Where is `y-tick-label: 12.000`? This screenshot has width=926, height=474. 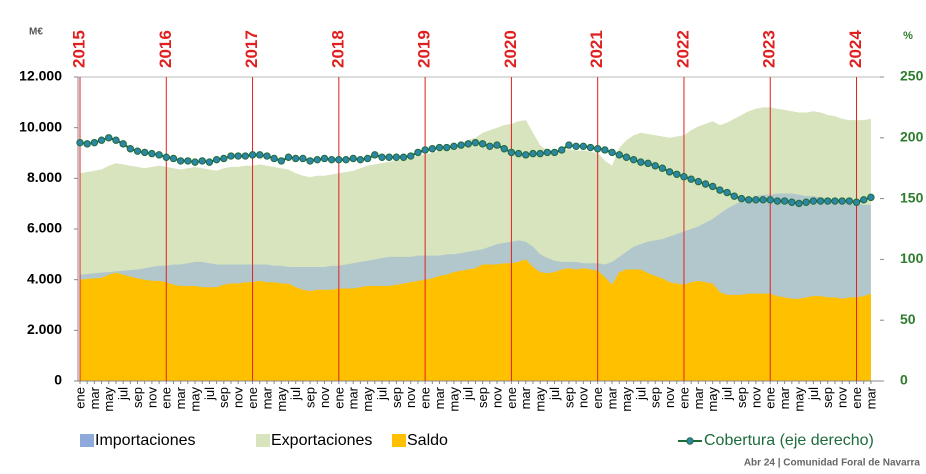 y-tick-label: 12.000 is located at coordinates (40, 76).